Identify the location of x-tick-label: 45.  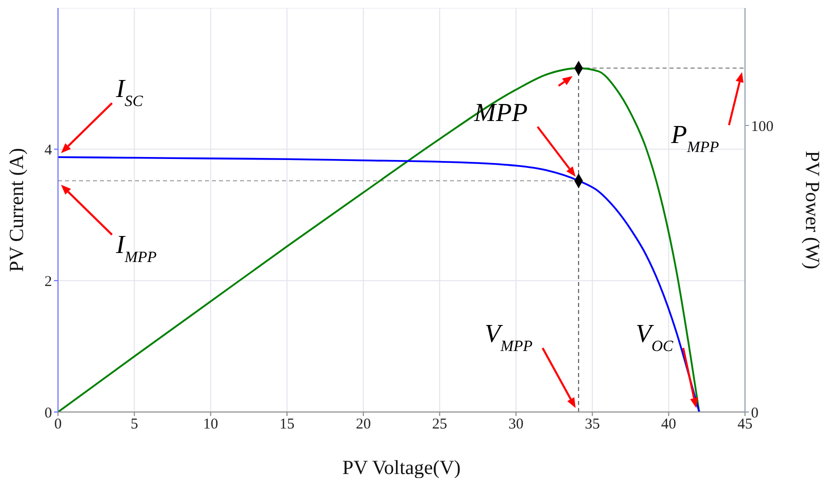
(745, 424).